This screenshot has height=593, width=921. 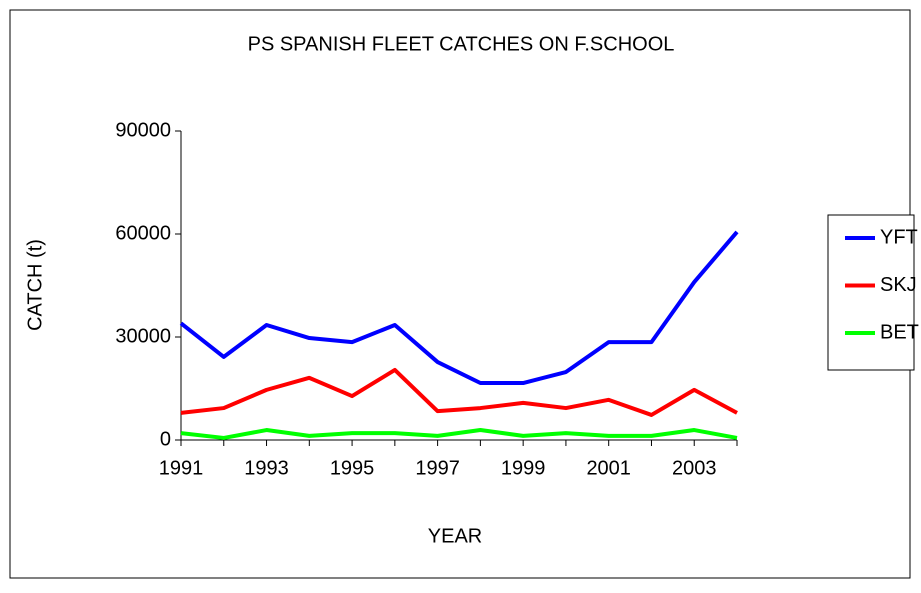 I want to click on y-tick-label: 90000, so click(x=143, y=130).